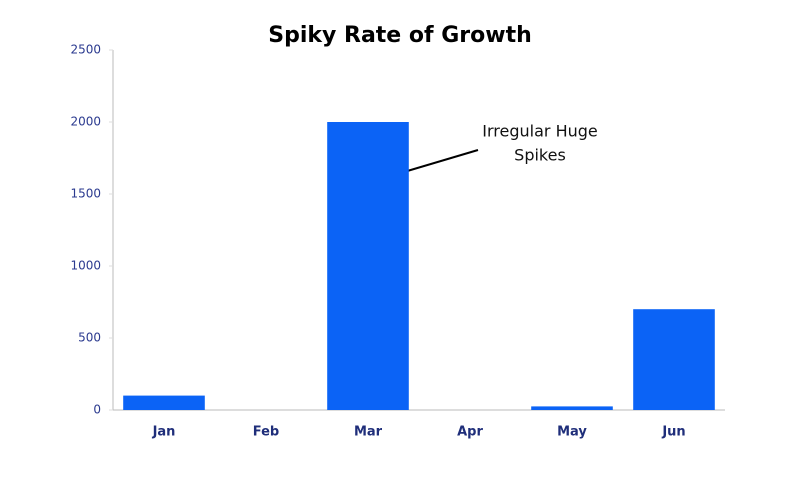  Describe the element at coordinates (368, 432) in the screenshot. I see `x-tick-label: Mar` at that location.